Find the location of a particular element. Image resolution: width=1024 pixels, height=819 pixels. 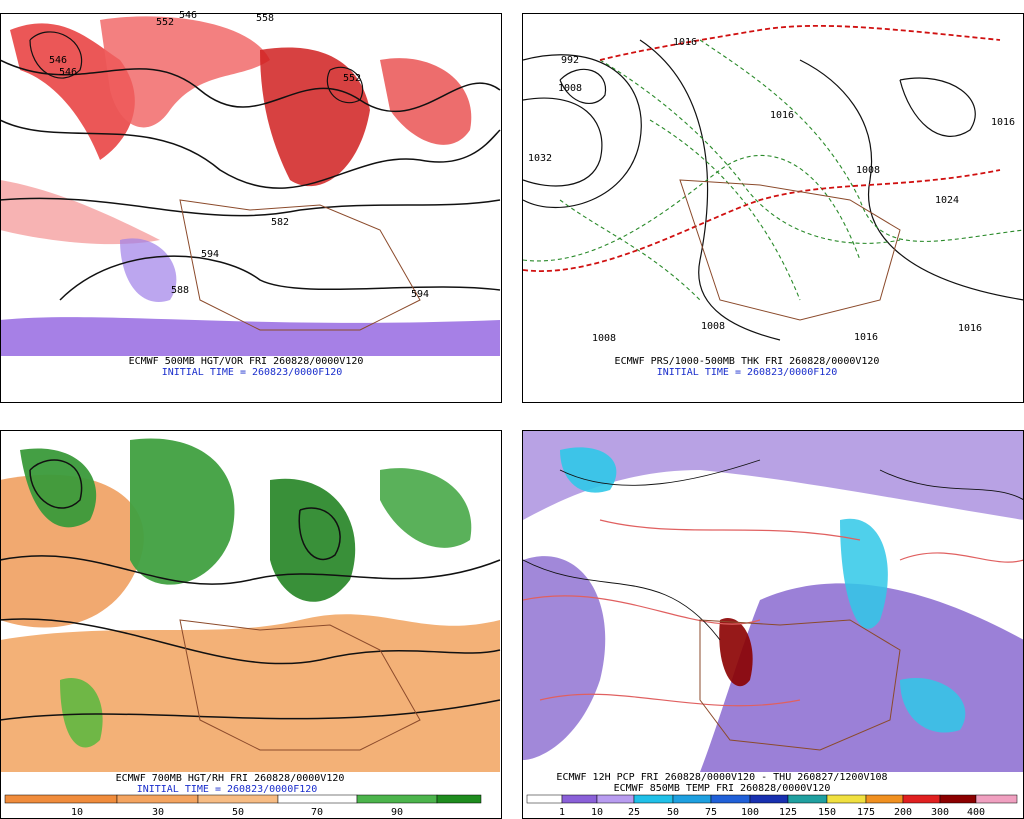

contour-label: 594 is located at coordinates (420, 294).